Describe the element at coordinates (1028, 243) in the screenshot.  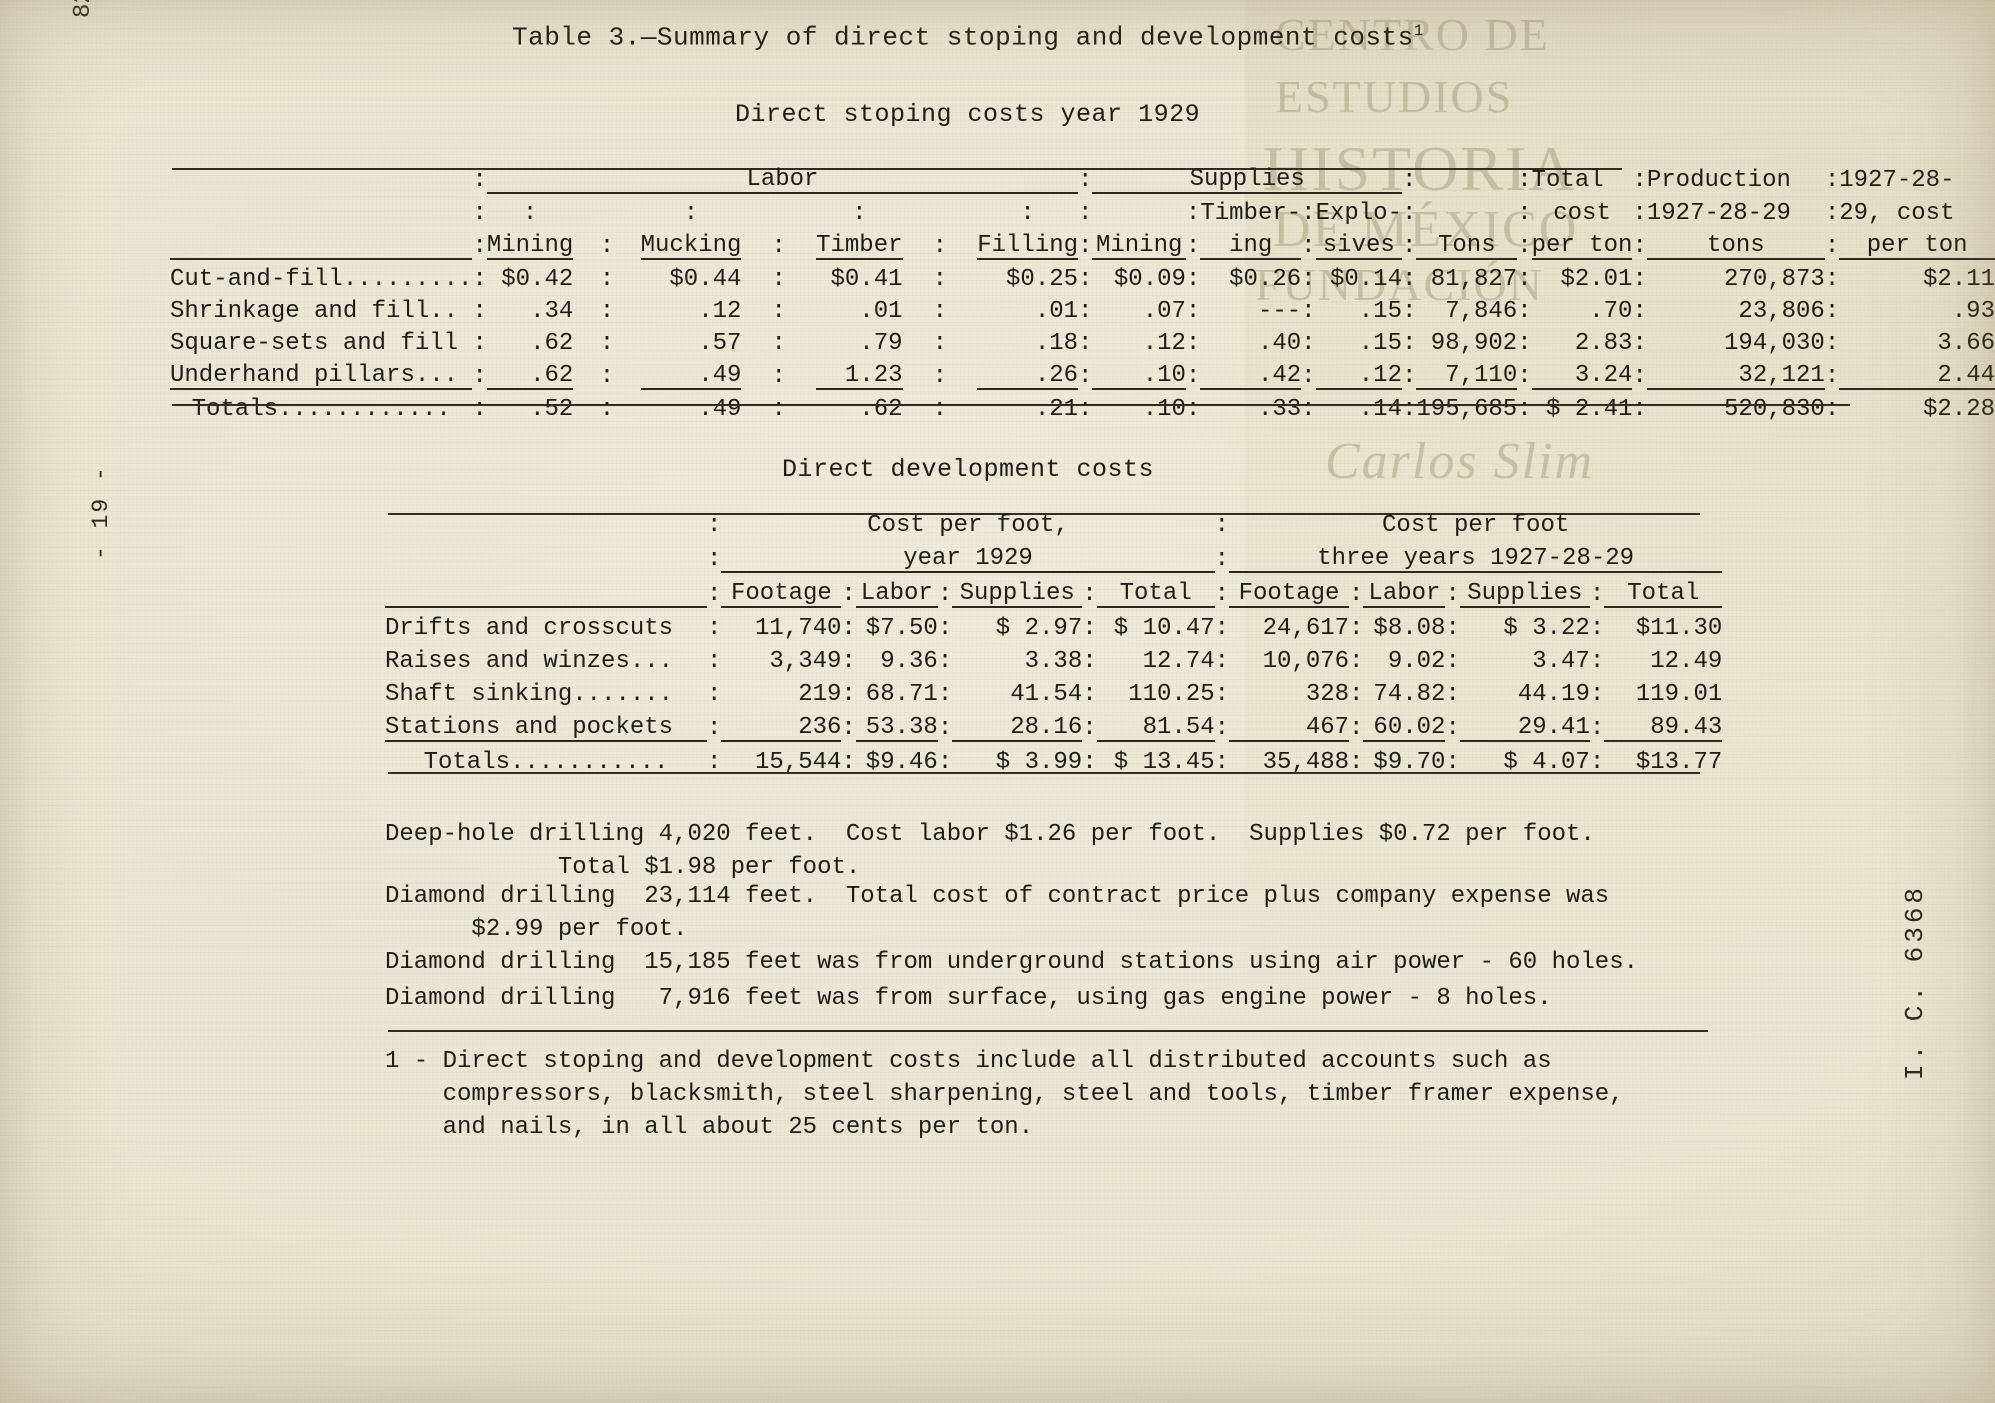
I see `col-header-labor-filling: Filling` at that location.